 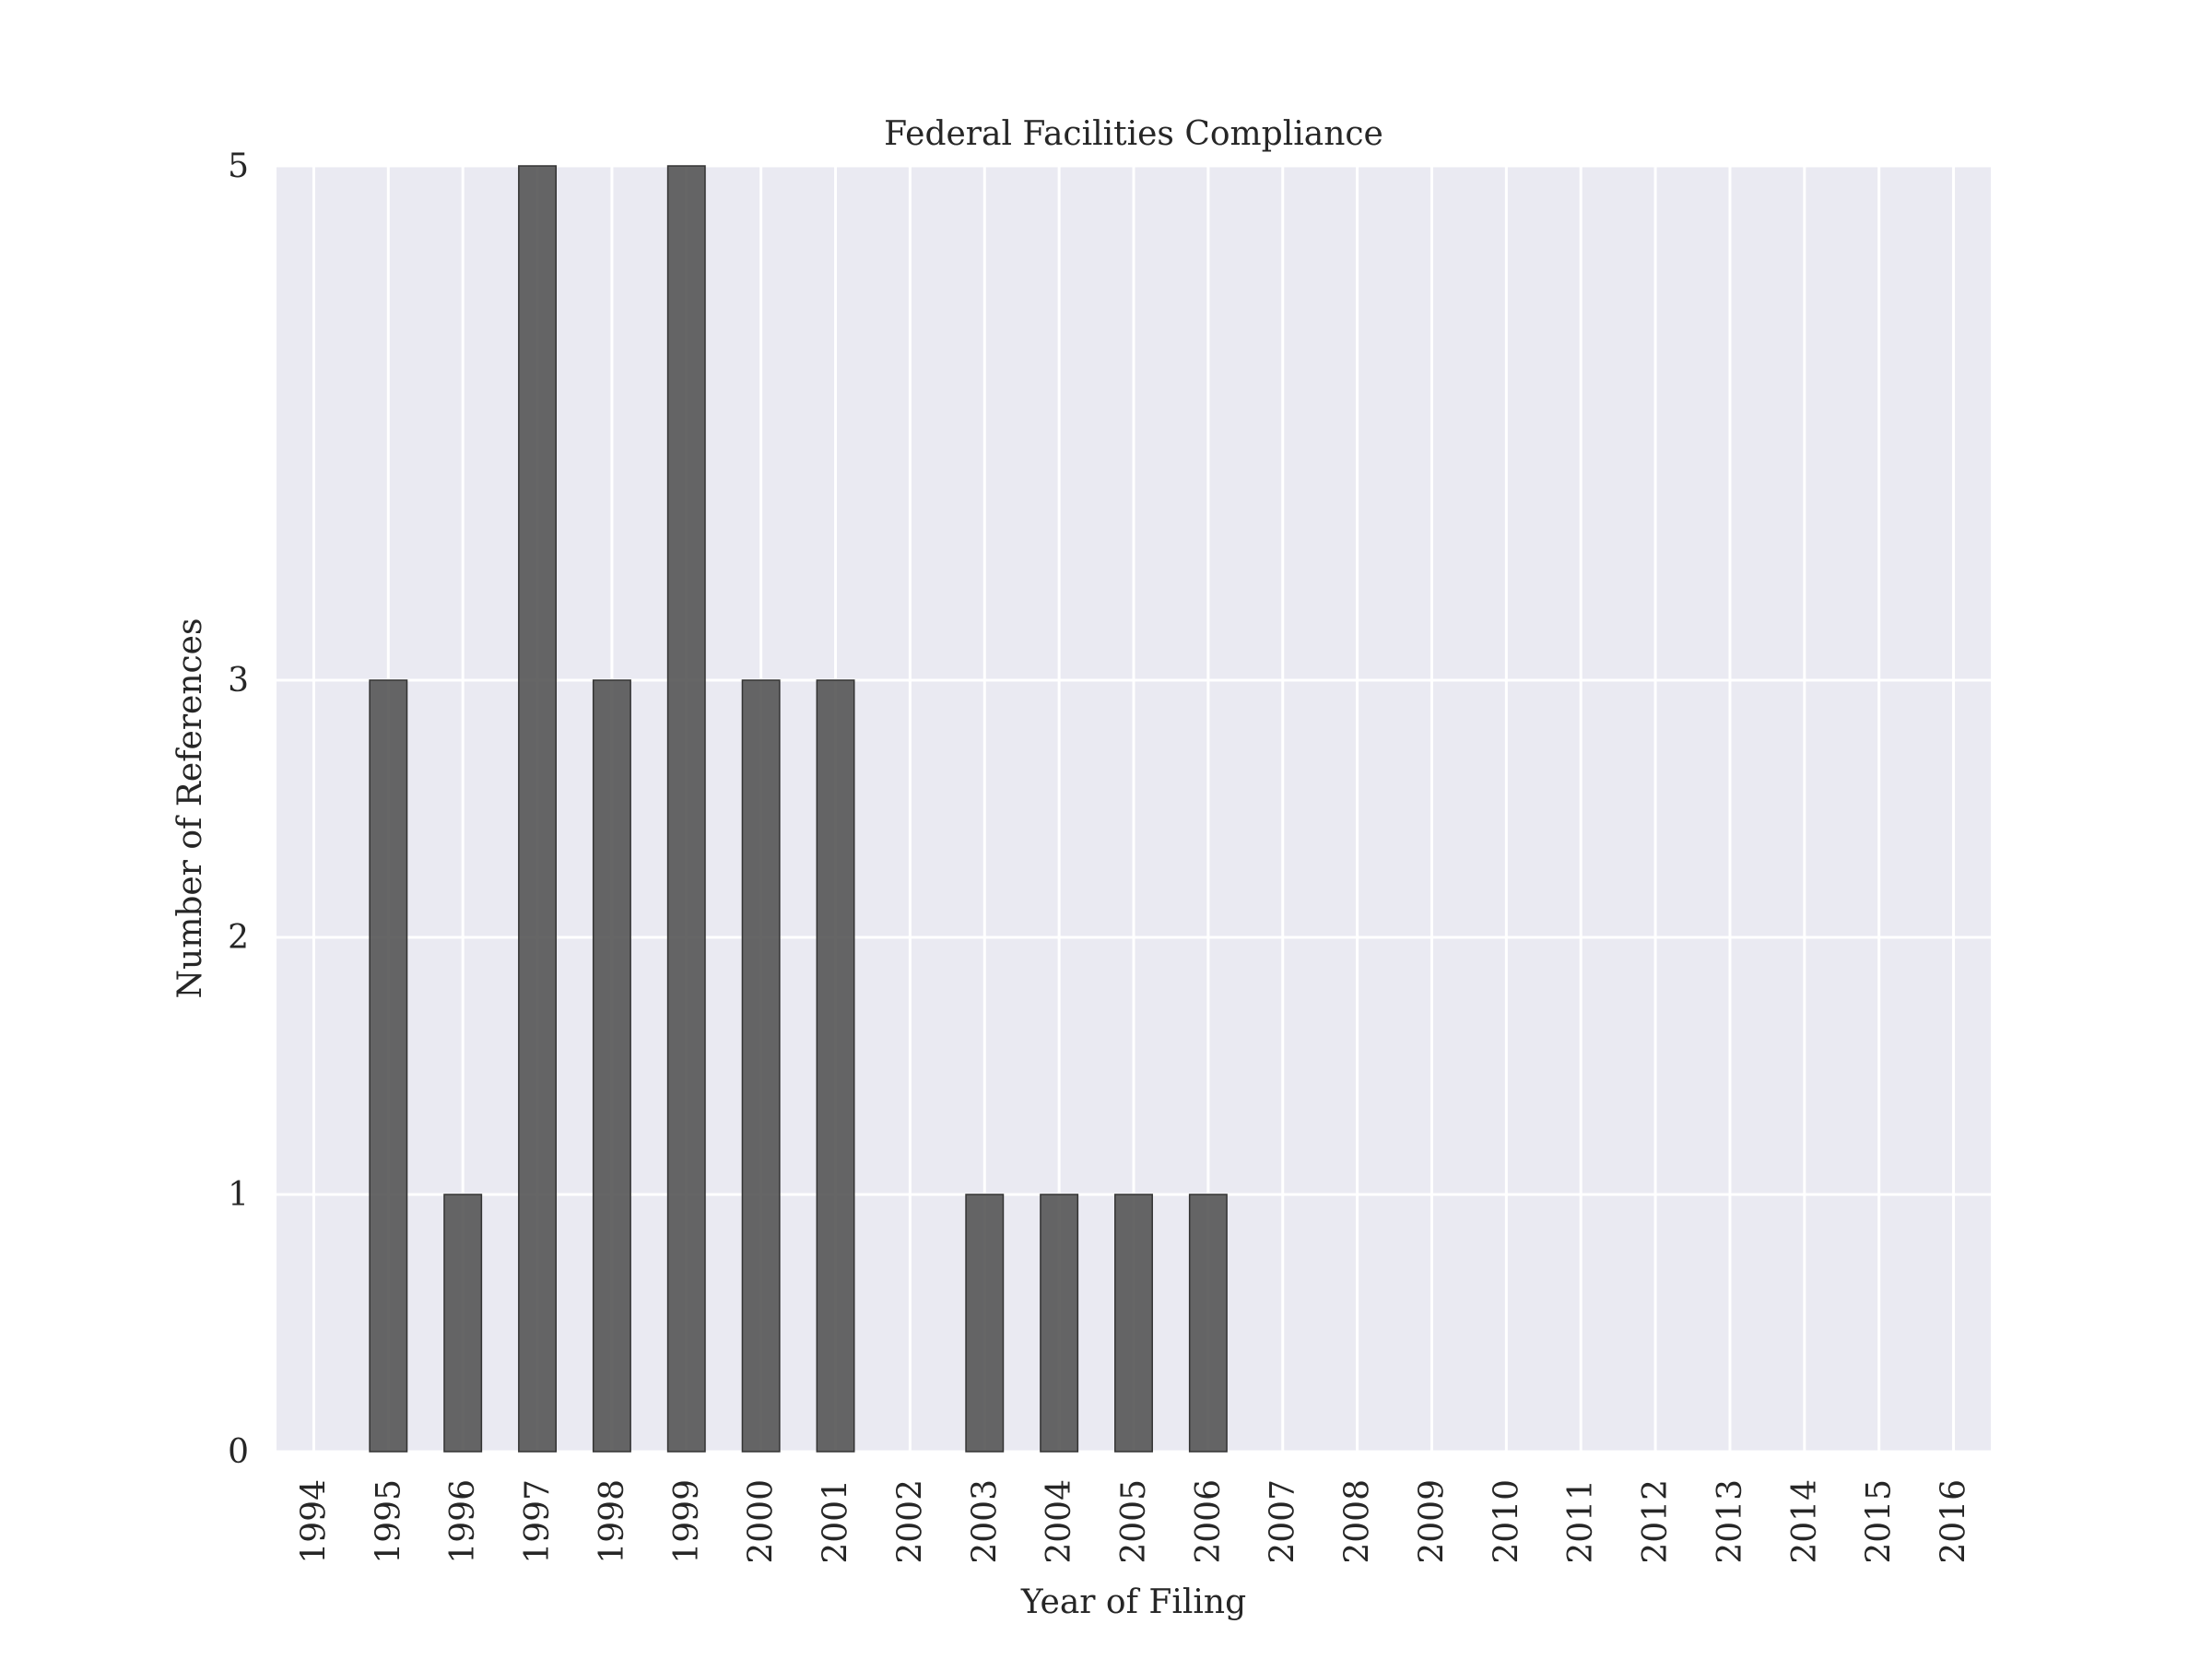 What do you see at coordinates (1730, 1521) in the screenshot?
I see `x-tick-label: 2013` at bounding box center [1730, 1521].